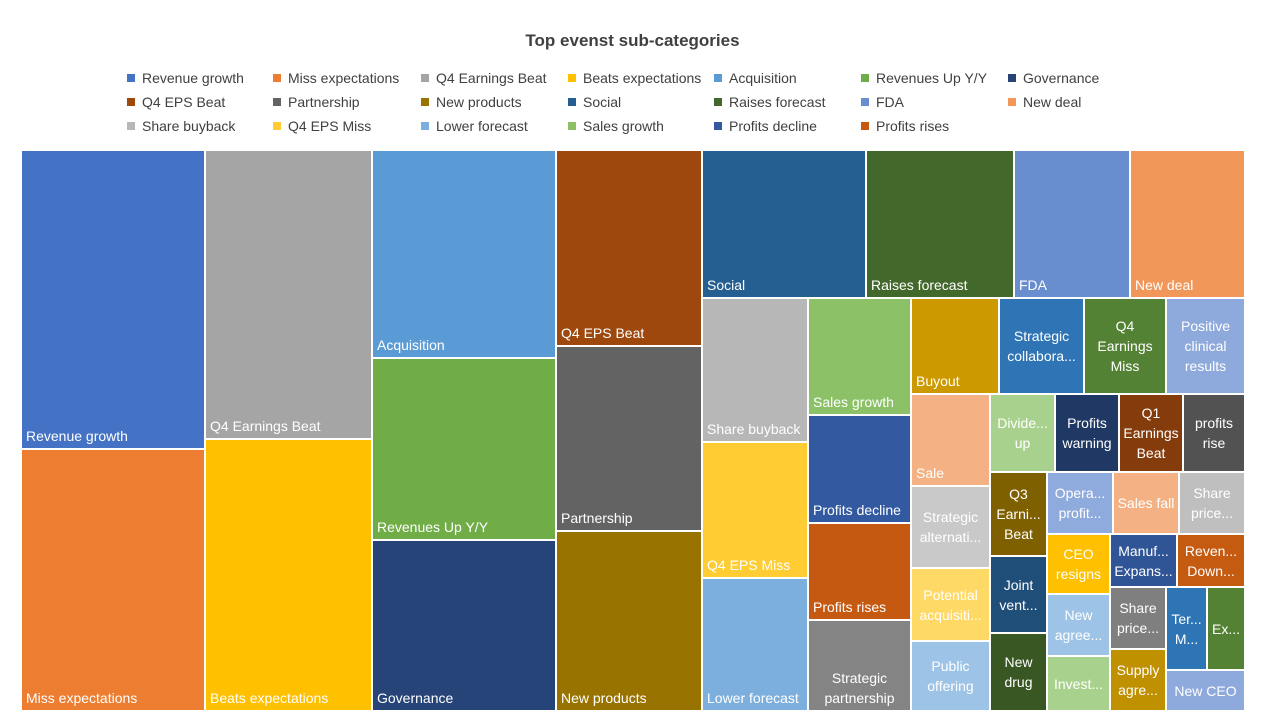 Image resolution: width=1280 pixels, height=720 pixels. Describe the element at coordinates (1072, 224) in the screenshot. I see `treemap-tile: FDA` at that location.